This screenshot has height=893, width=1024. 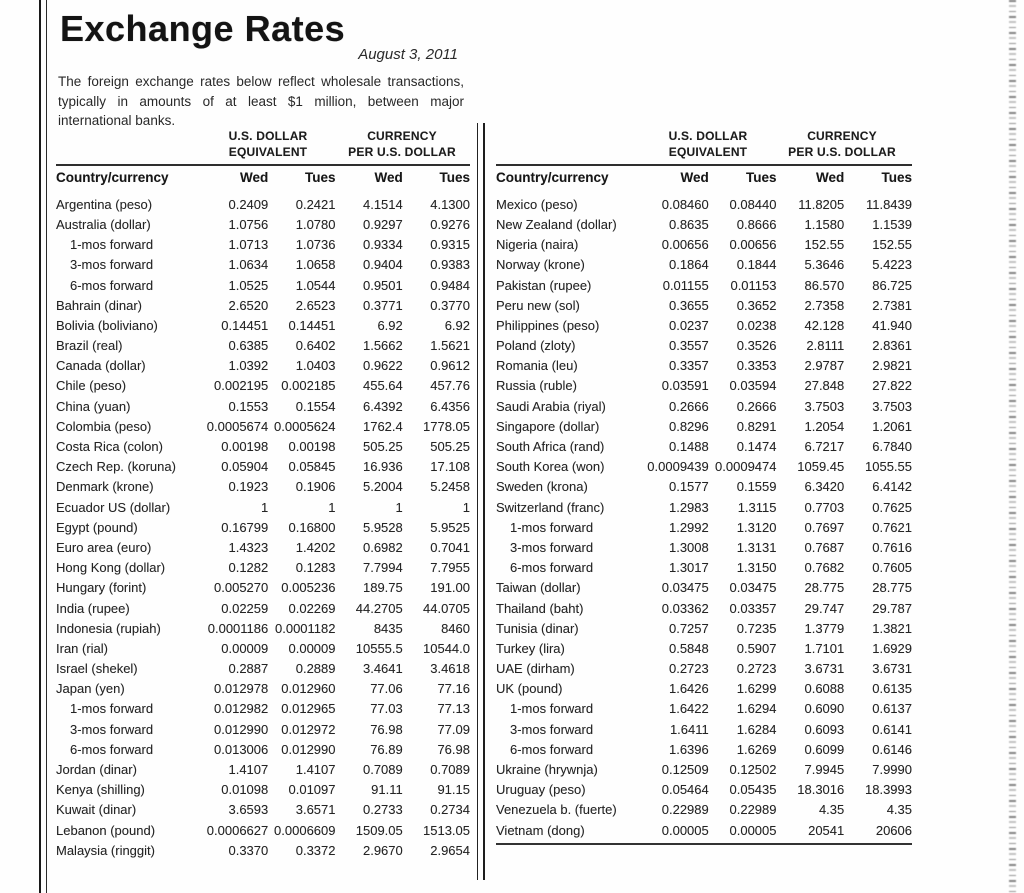 What do you see at coordinates (97, 669) in the screenshot?
I see `country-cell: Israel (shekel)` at bounding box center [97, 669].